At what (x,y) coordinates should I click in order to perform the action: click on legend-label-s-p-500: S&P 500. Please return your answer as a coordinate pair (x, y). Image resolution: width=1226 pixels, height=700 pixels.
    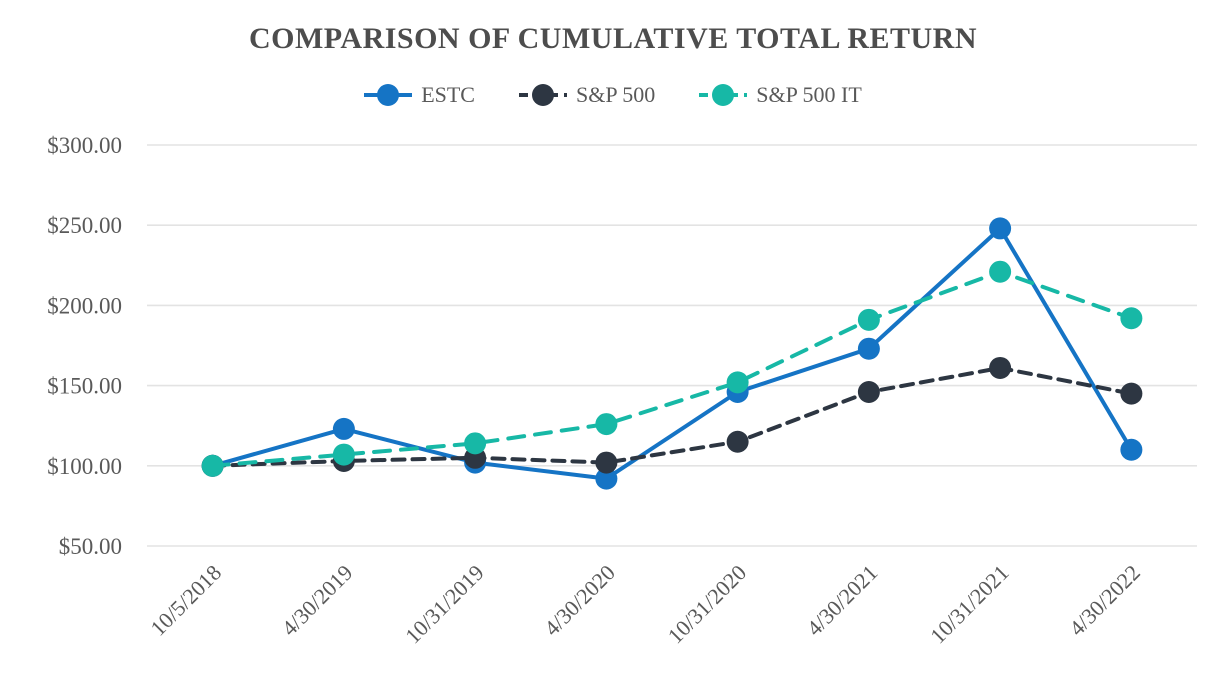
    Looking at the image, I should click on (615, 94).